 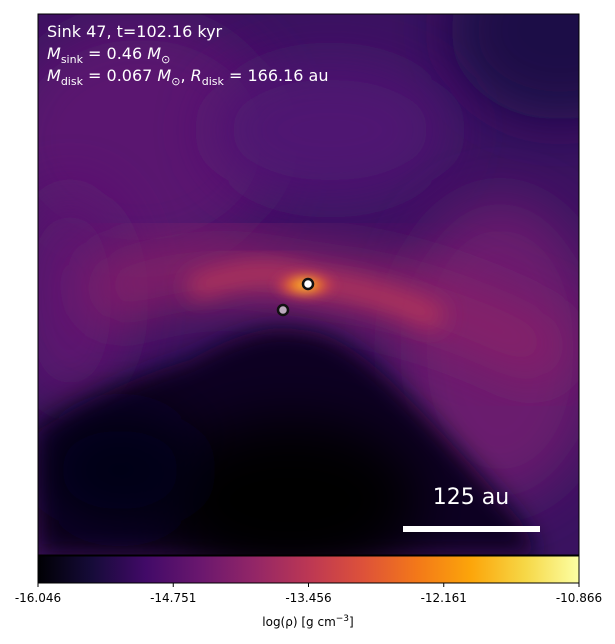 I want to click on outflow-cavity-deep, so click(x=290, y=487).